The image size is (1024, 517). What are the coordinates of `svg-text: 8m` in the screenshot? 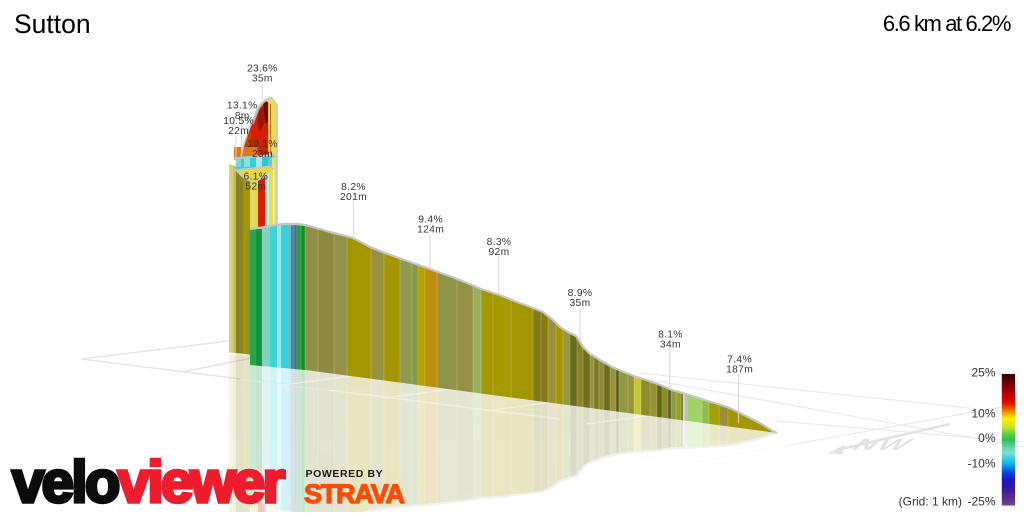 It's located at (242, 116).